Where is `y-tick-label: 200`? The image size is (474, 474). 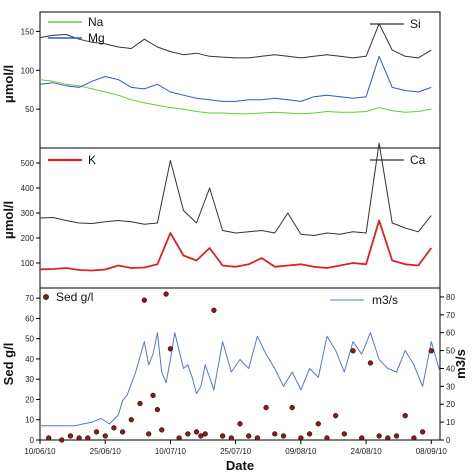
y-tick-label: 200 is located at coordinates (28, 238).